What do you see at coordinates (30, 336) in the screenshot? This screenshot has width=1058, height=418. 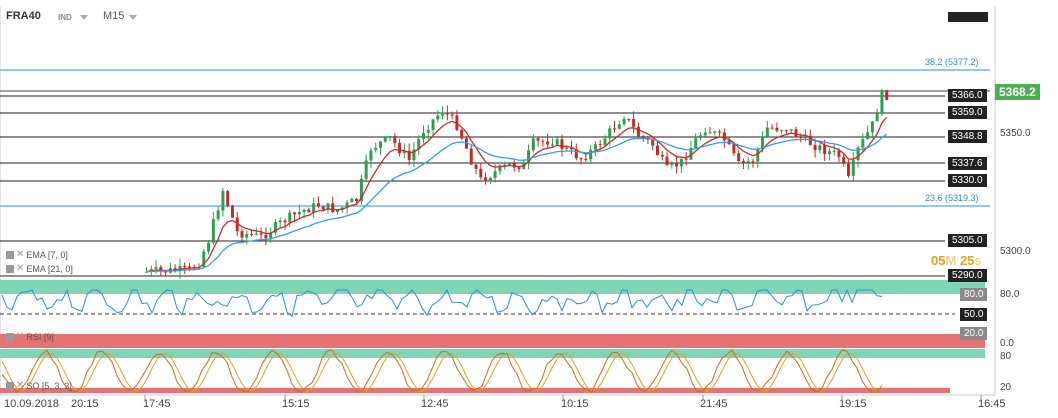 I see `rsi-legend: ✕ RSI [9]` at bounding box center [30, 336].